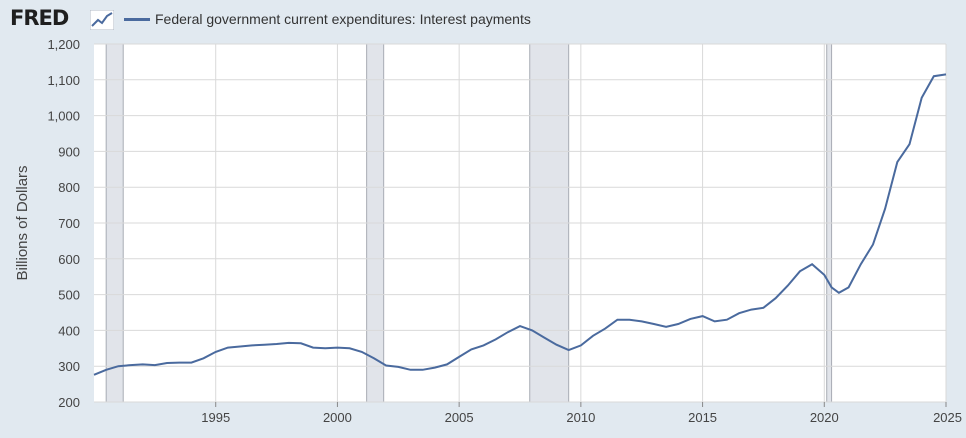  I want to click on y-tick-label: 600, so click(69, 259).